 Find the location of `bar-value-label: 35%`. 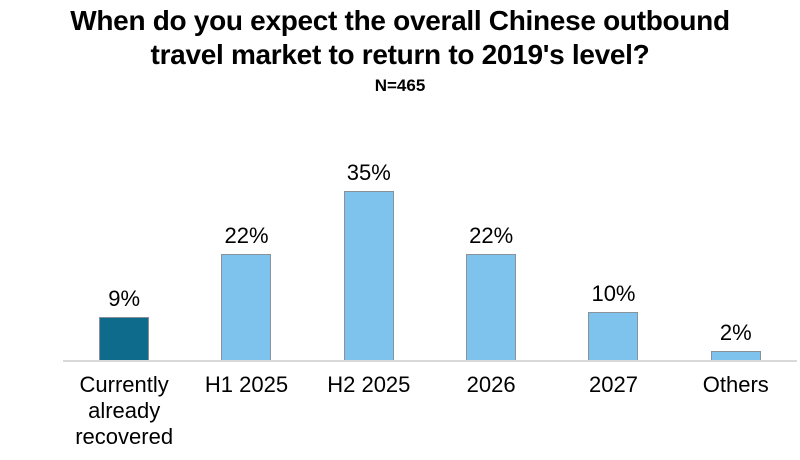

bar-value-label: 35% is located at coordinates (368, 172).